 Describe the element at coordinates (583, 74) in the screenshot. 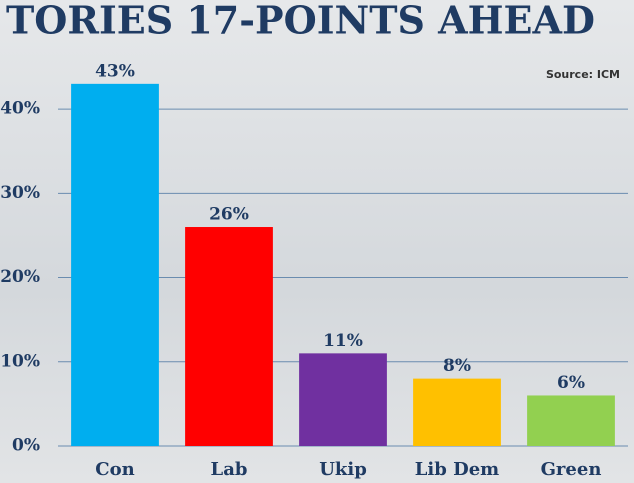

I see `source: Source: ICM` at that location.